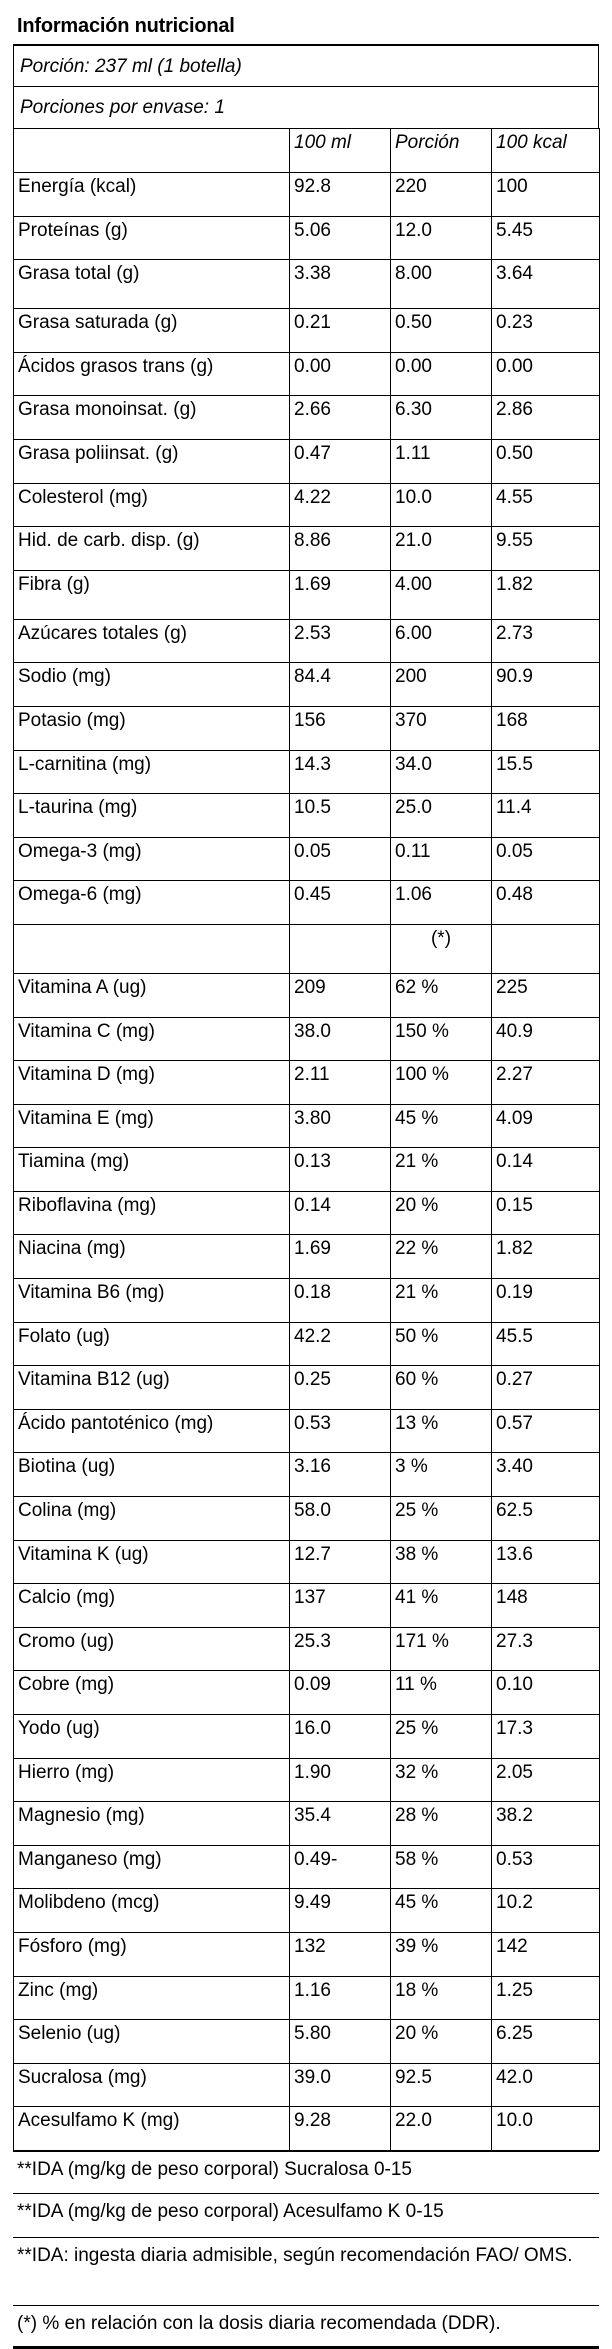 This screenshot has height=2349, width=612. Describe the element at coordinates (151, 1431) in the screenshot. I see `nutrient-name: Ácido pantoténico (mg)` at that location.